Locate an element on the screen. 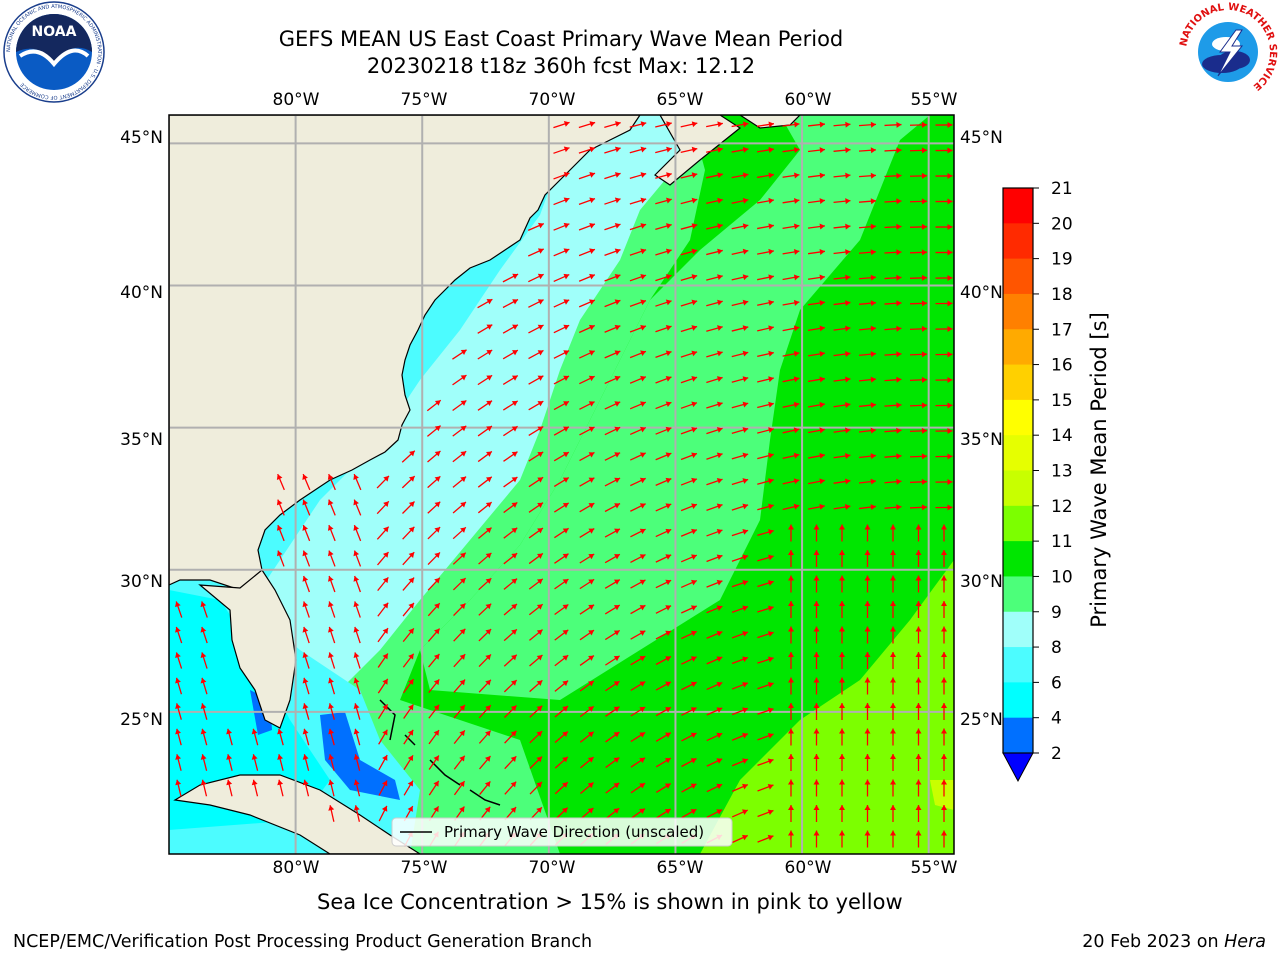 The height and width of the screenshot is (960, 1280). legend-label: Primary Wave Direction (unscaled) is located at coordinates (574, 832).